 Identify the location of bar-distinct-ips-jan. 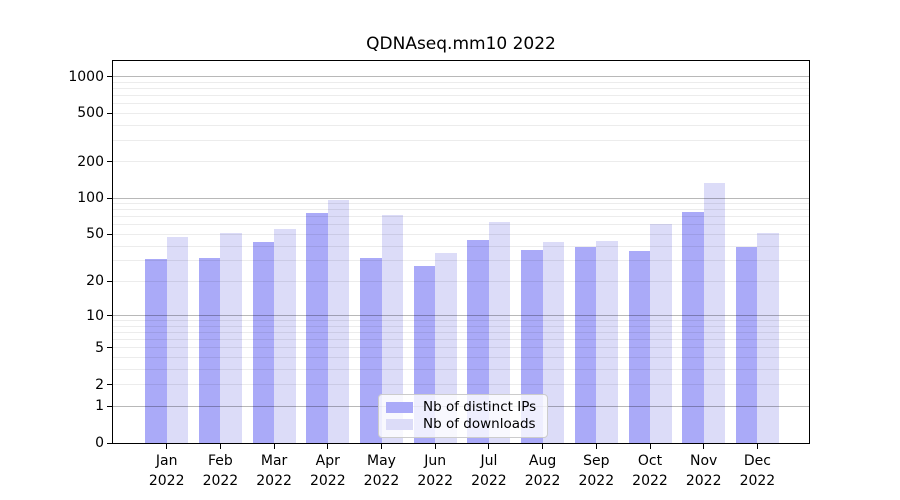
(156, 351).